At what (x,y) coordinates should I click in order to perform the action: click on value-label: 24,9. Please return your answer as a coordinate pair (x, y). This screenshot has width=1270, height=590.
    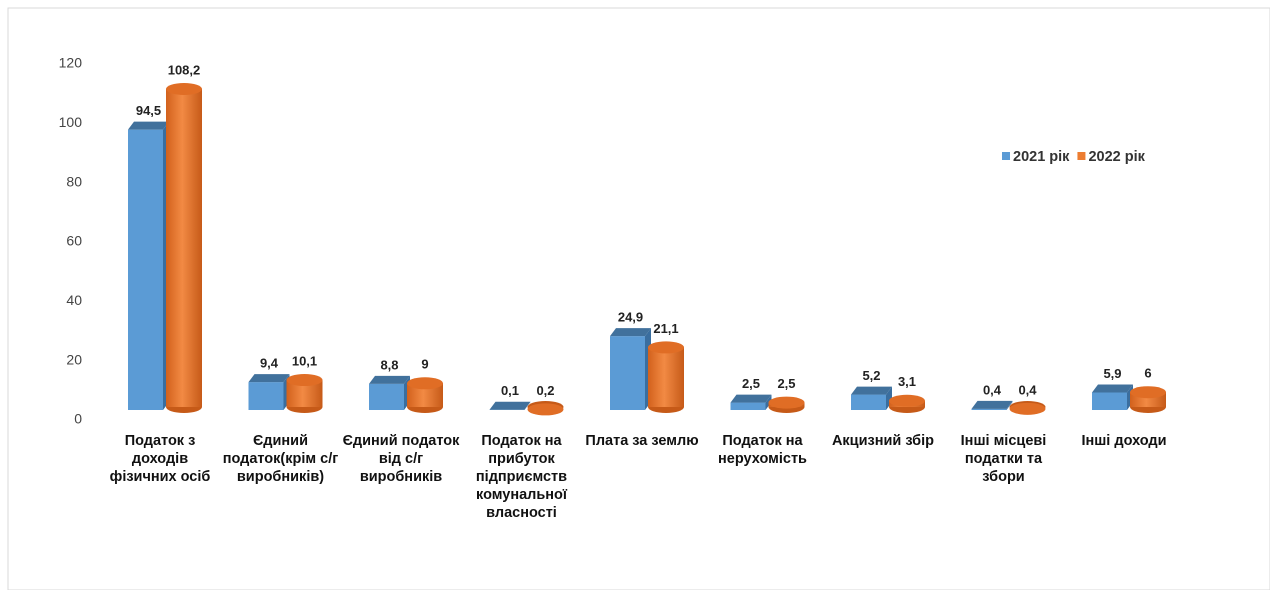
    Looking at the image, I should click on (630, 317).